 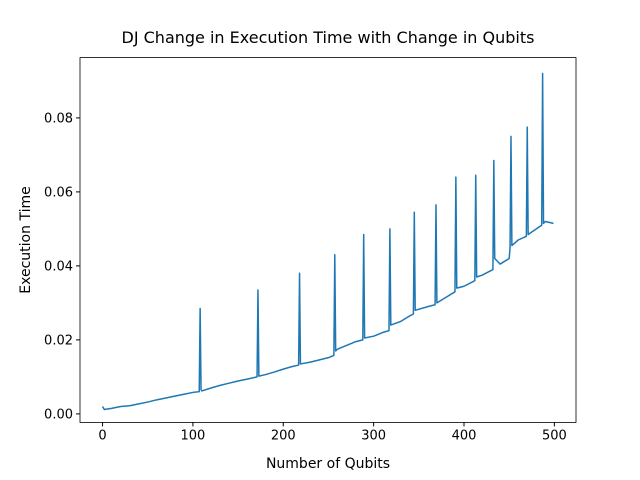 What do you see at coordinates (373, 435) in the screenshot?
I see `x-tick-label: 300` at bounding box center [373, 435].